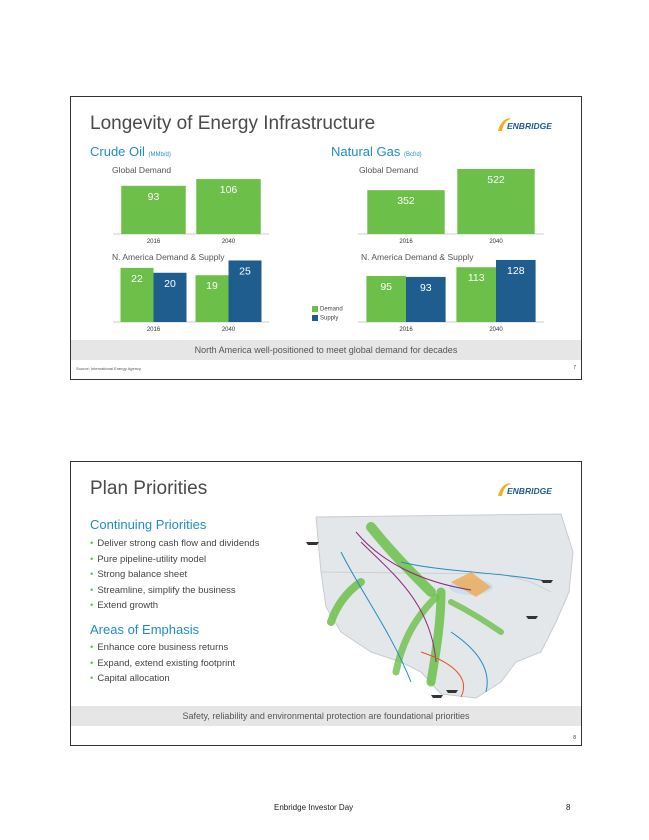 This screenshot has width=649, height=840. Describe the element at coordinates (376, 151) in the screenshot. I see `natural-gas-heading: Natural Gas (Bcf/d)` at that location.